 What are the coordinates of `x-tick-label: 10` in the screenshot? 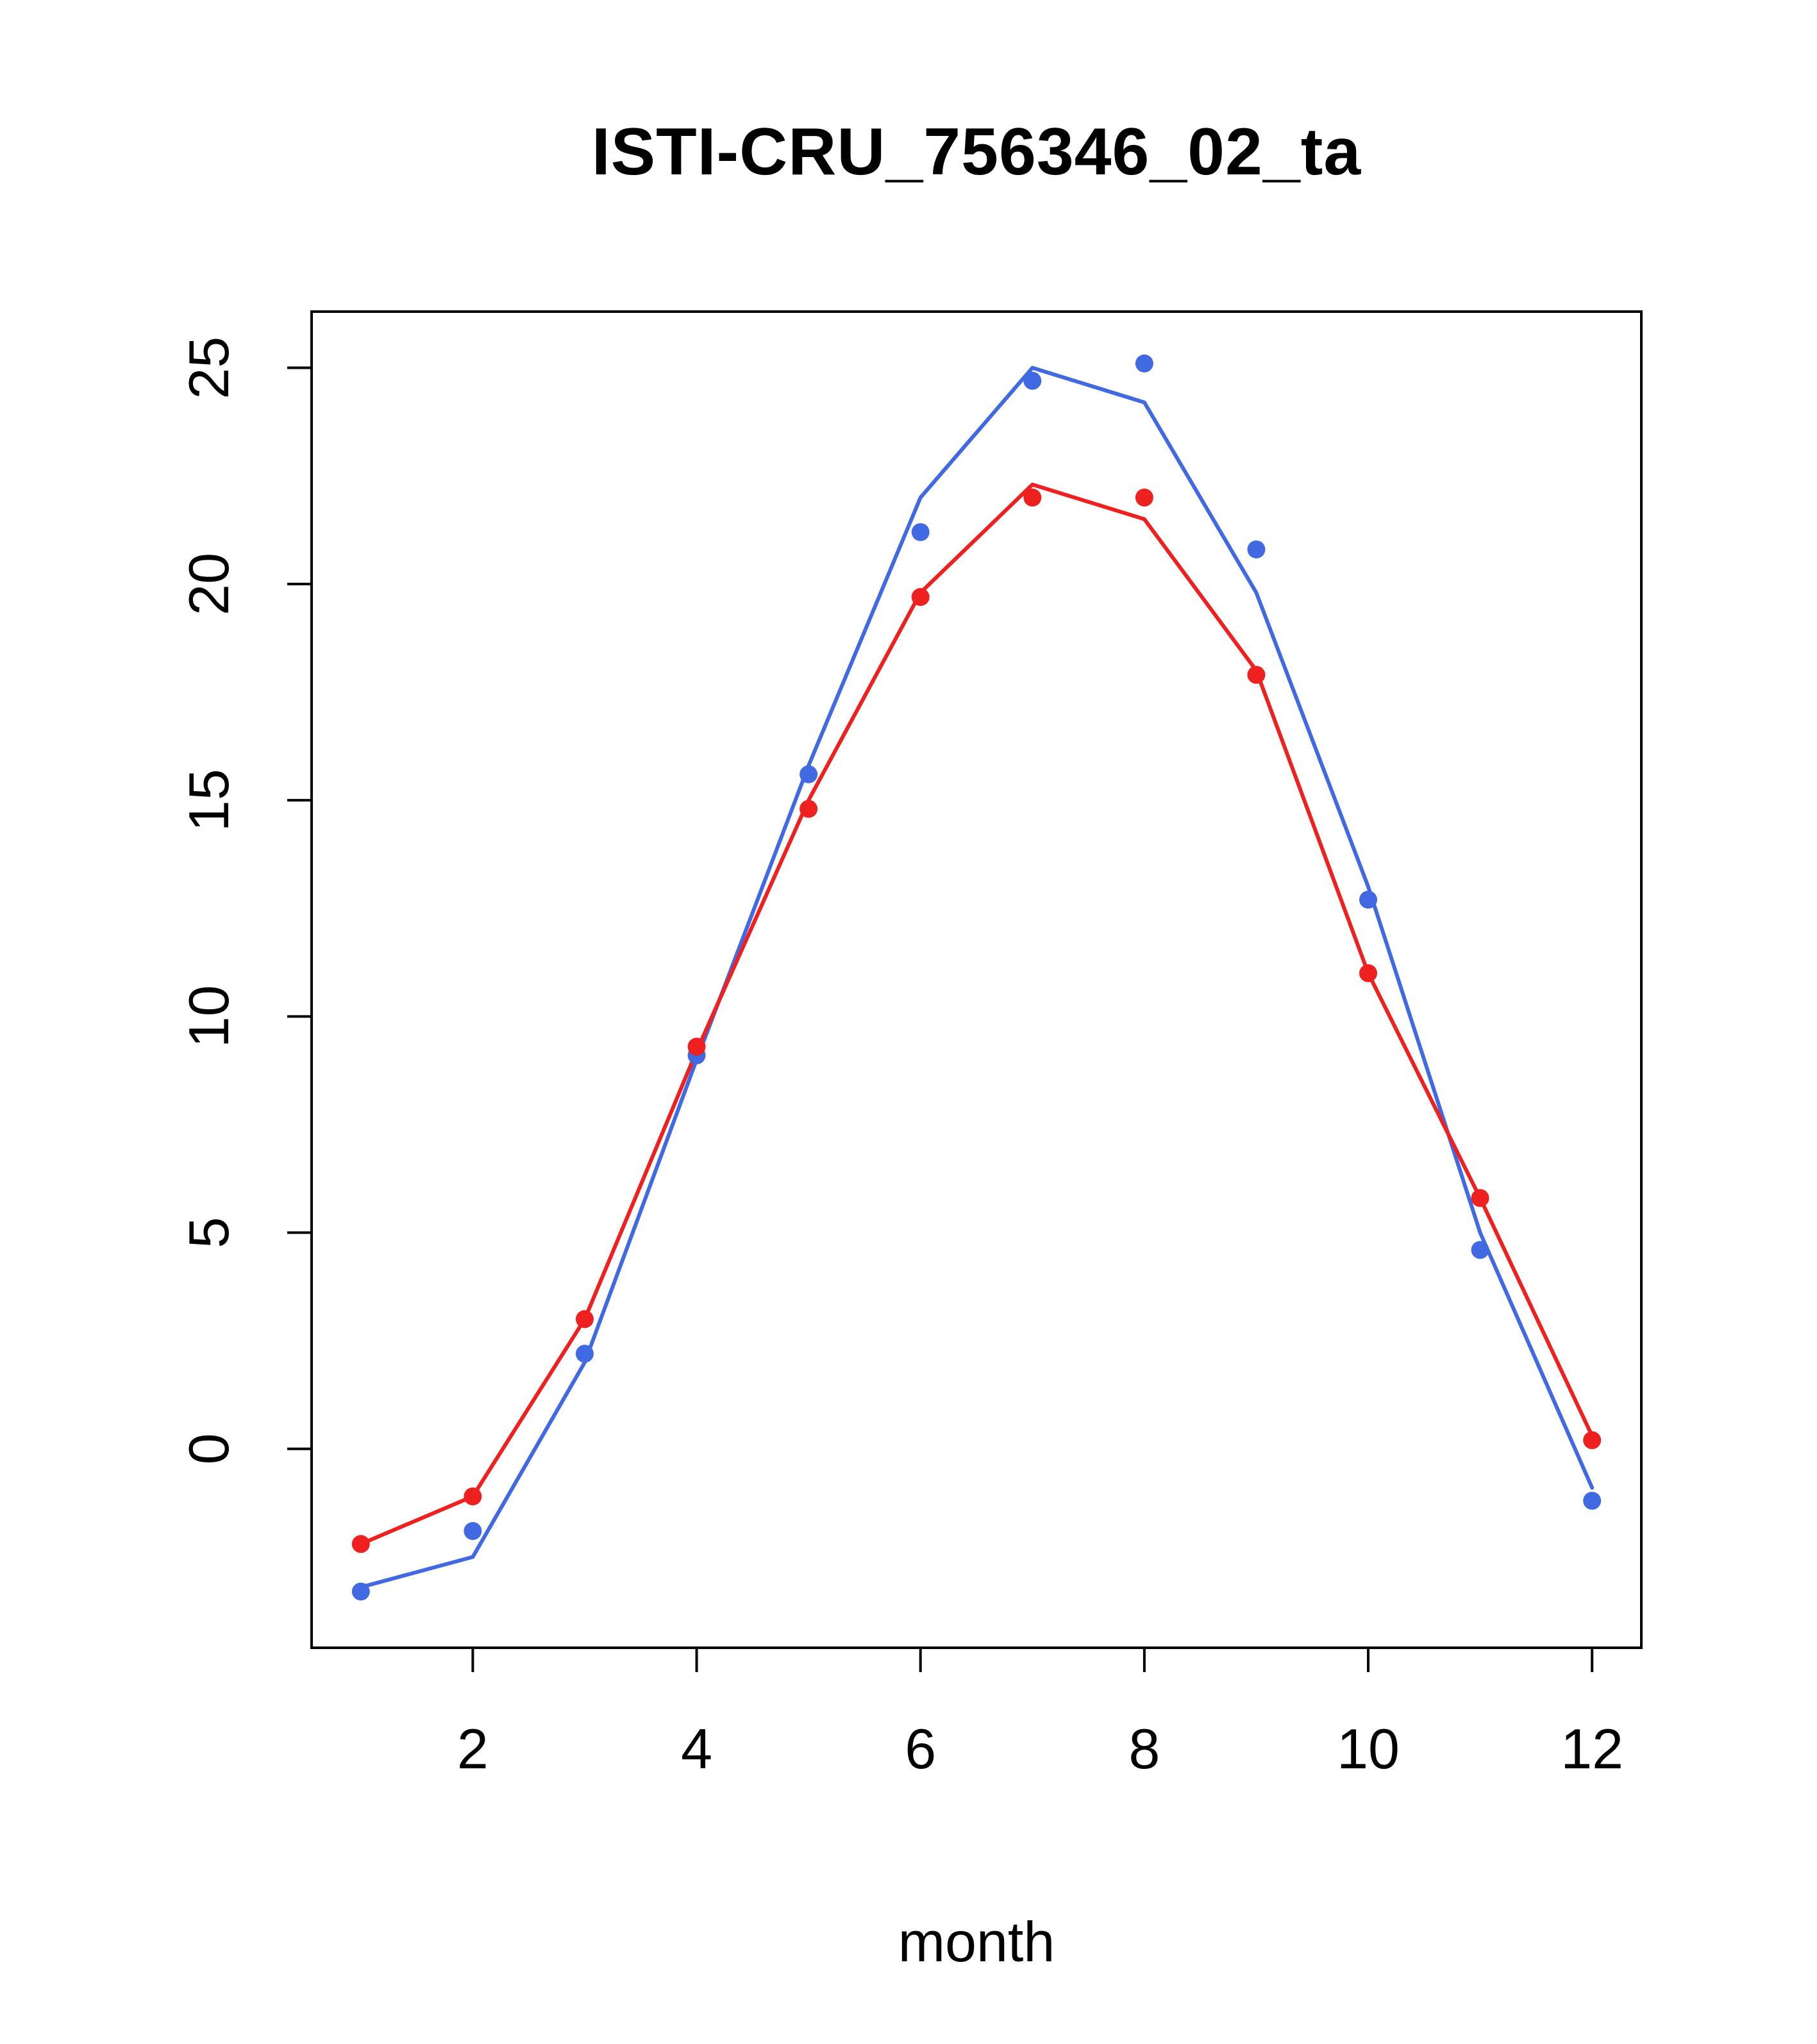 It's located at (1368, 1748).